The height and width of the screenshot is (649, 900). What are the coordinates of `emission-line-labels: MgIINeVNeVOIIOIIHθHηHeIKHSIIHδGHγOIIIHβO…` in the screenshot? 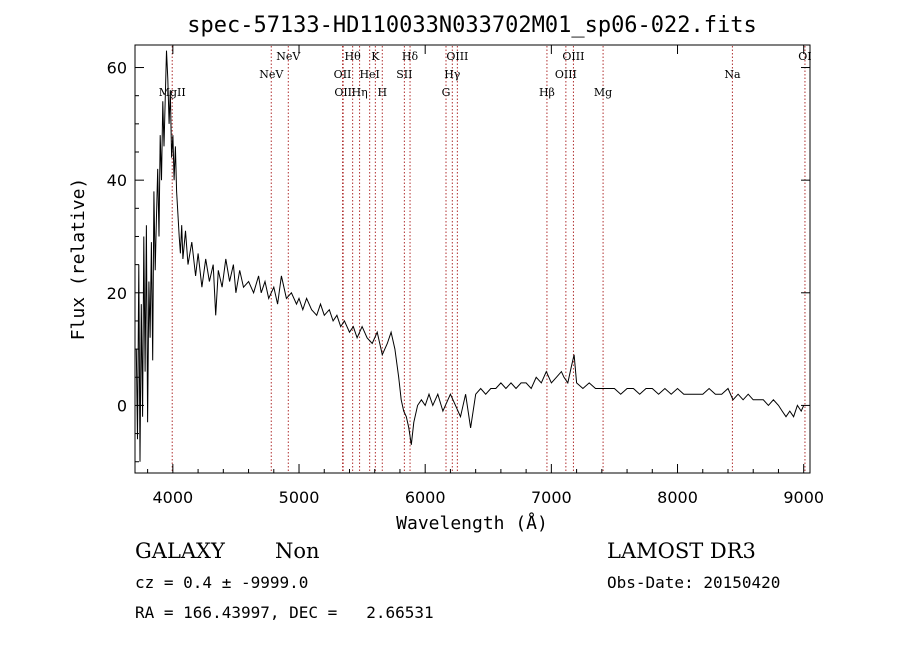 It's located at (485, 74).